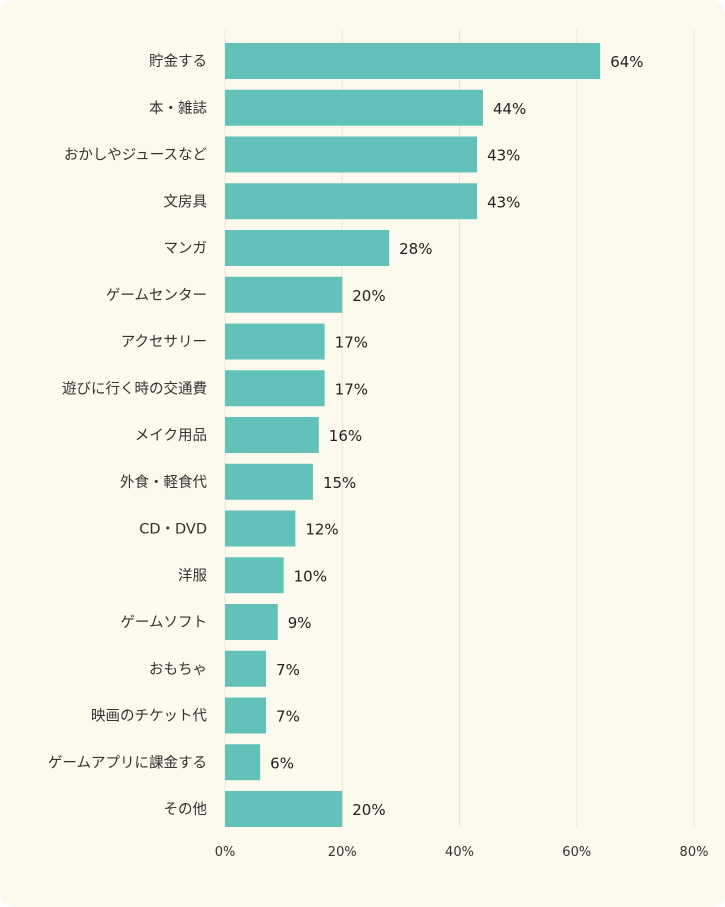  What do you see at coordinates (173, 530) in the screenshot?
I see `category-label: CD・DVD` at bounding box center [173, 530].